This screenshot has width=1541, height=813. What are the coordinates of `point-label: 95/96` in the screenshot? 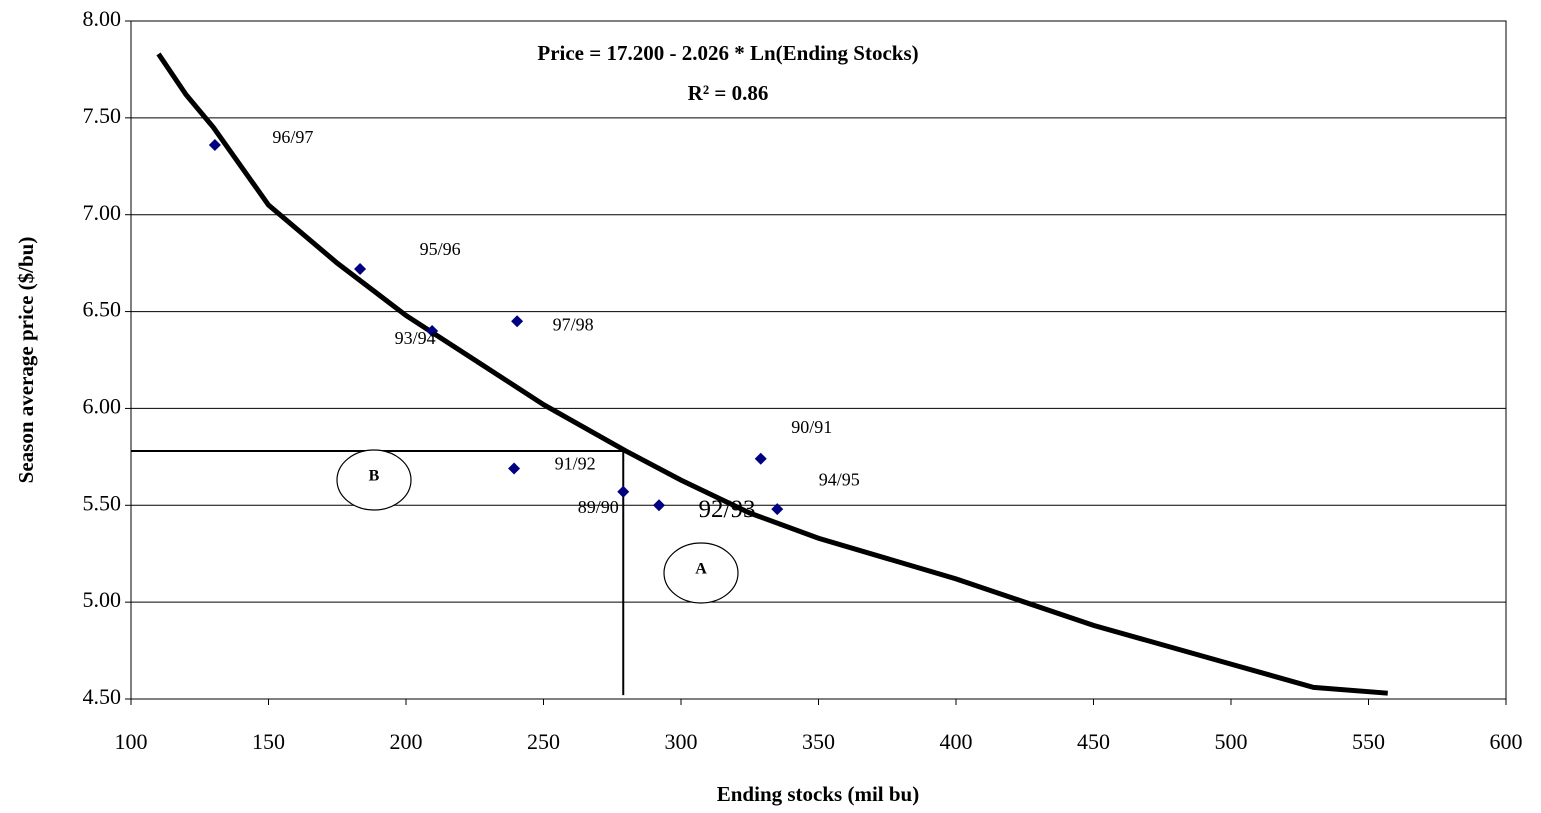 It's located at (440, 249).